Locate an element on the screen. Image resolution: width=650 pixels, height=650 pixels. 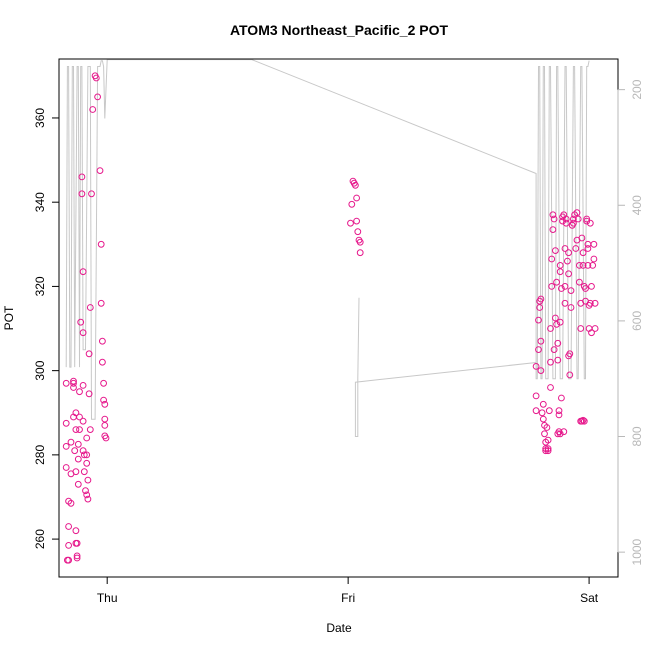
x-tick-label: Sat is located at coordinates (589, 598).